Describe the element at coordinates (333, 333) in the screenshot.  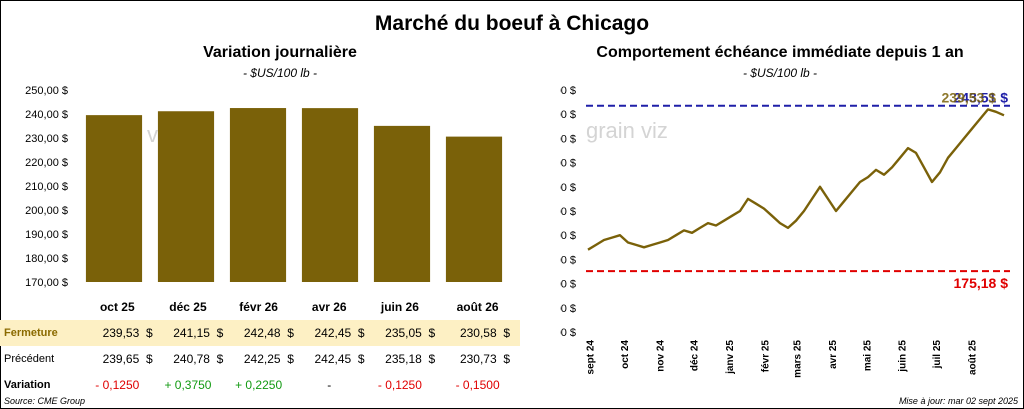
I see `close-value: 242,45` at that location.